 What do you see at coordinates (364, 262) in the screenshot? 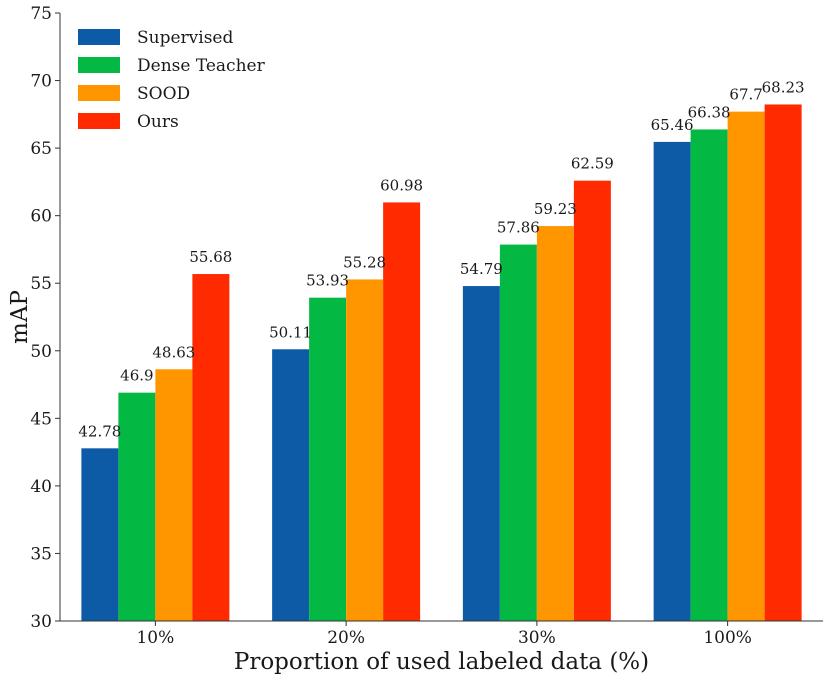
I see `data-label: 55.28` at bounding box center [364, 262].